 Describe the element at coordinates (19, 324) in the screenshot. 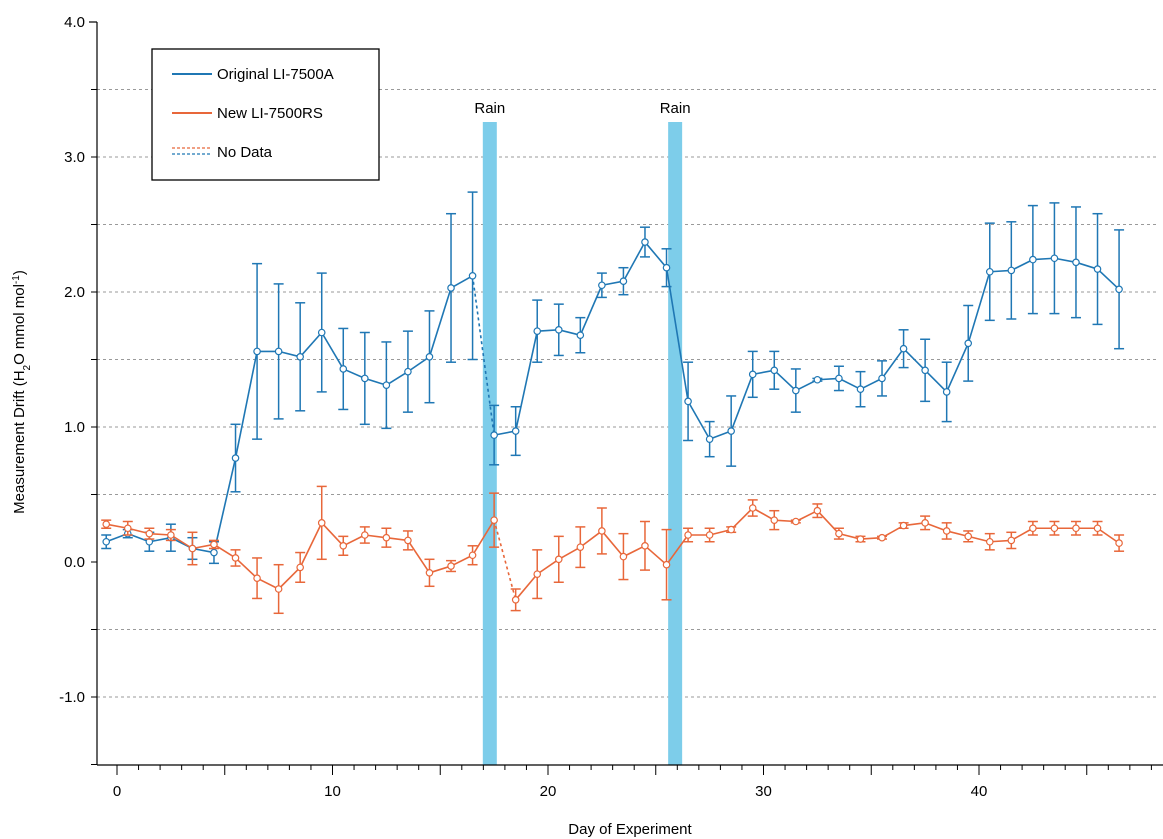

I see `y-axis-title-mid: O mmol mol` at that location.